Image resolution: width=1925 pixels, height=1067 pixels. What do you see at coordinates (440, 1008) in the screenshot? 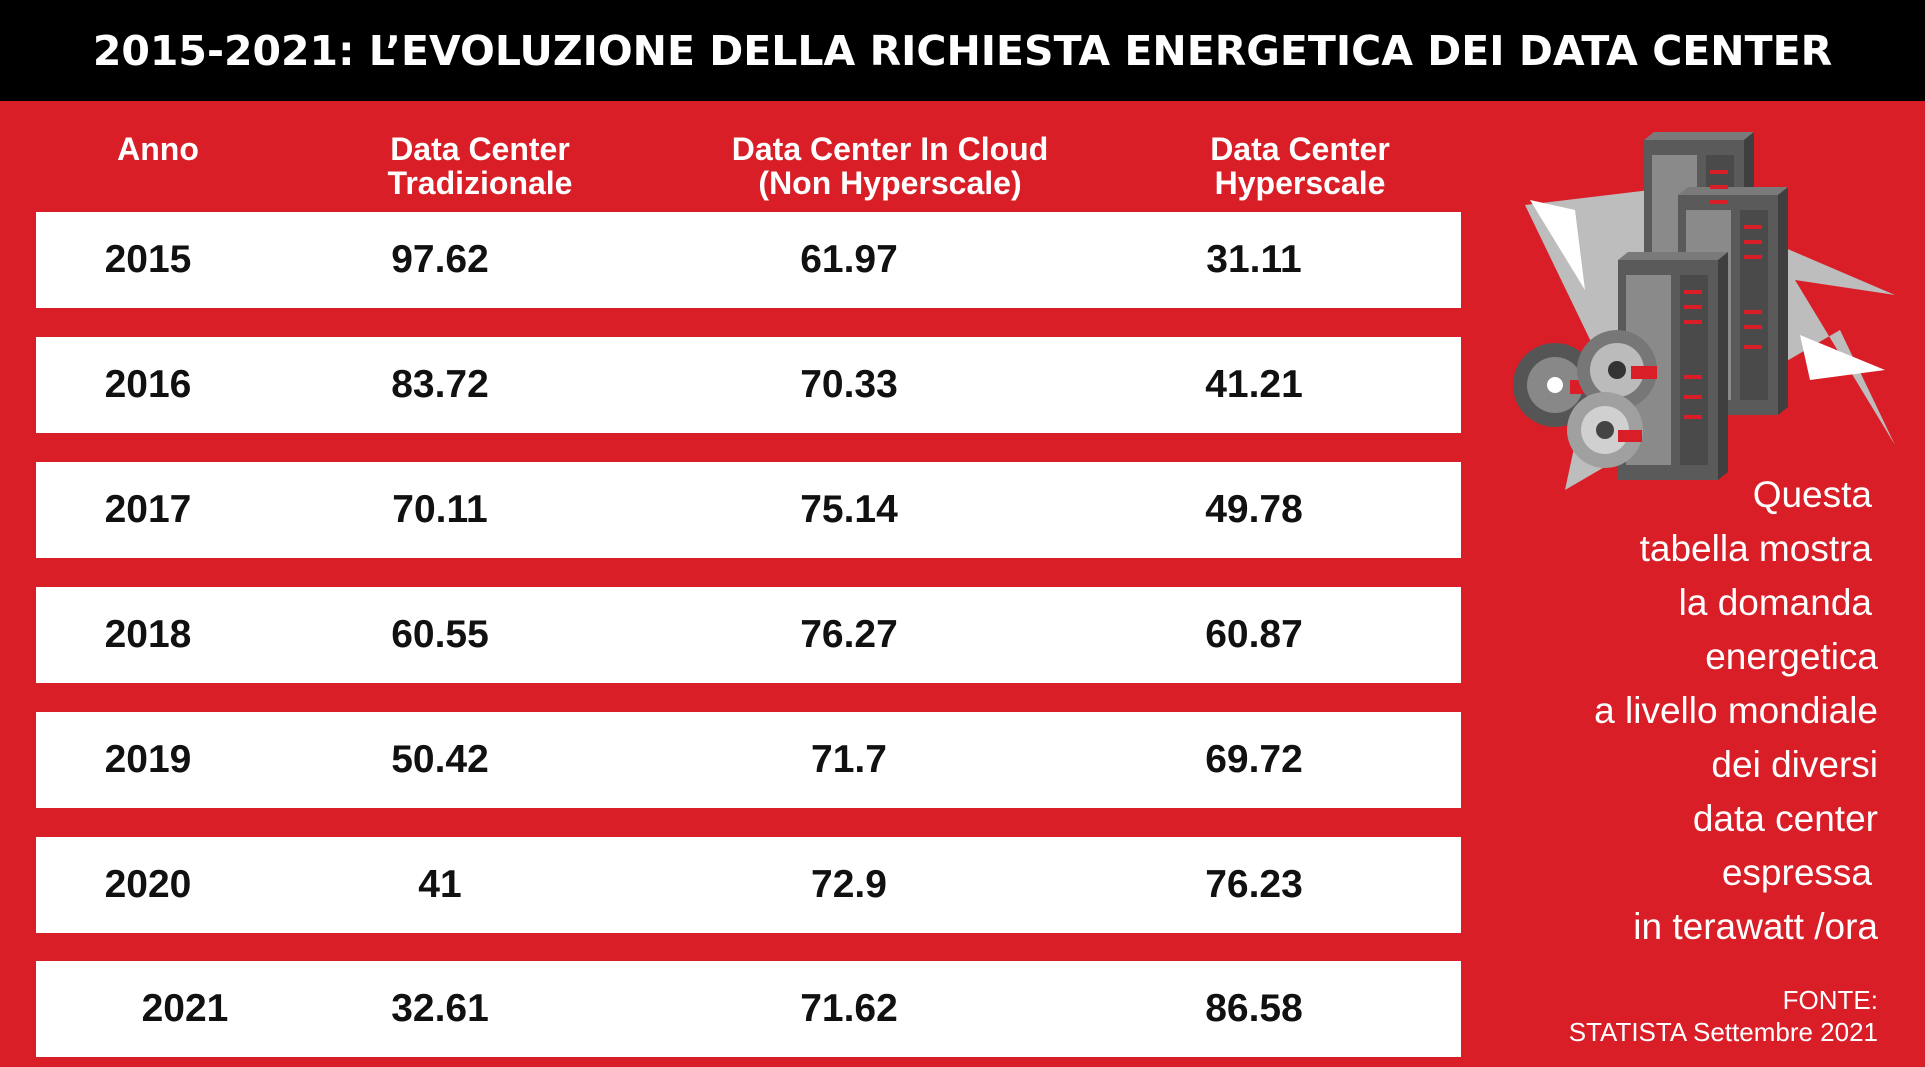
I see `traditional-cell: 32.61` at bounding box center [440, 1008].